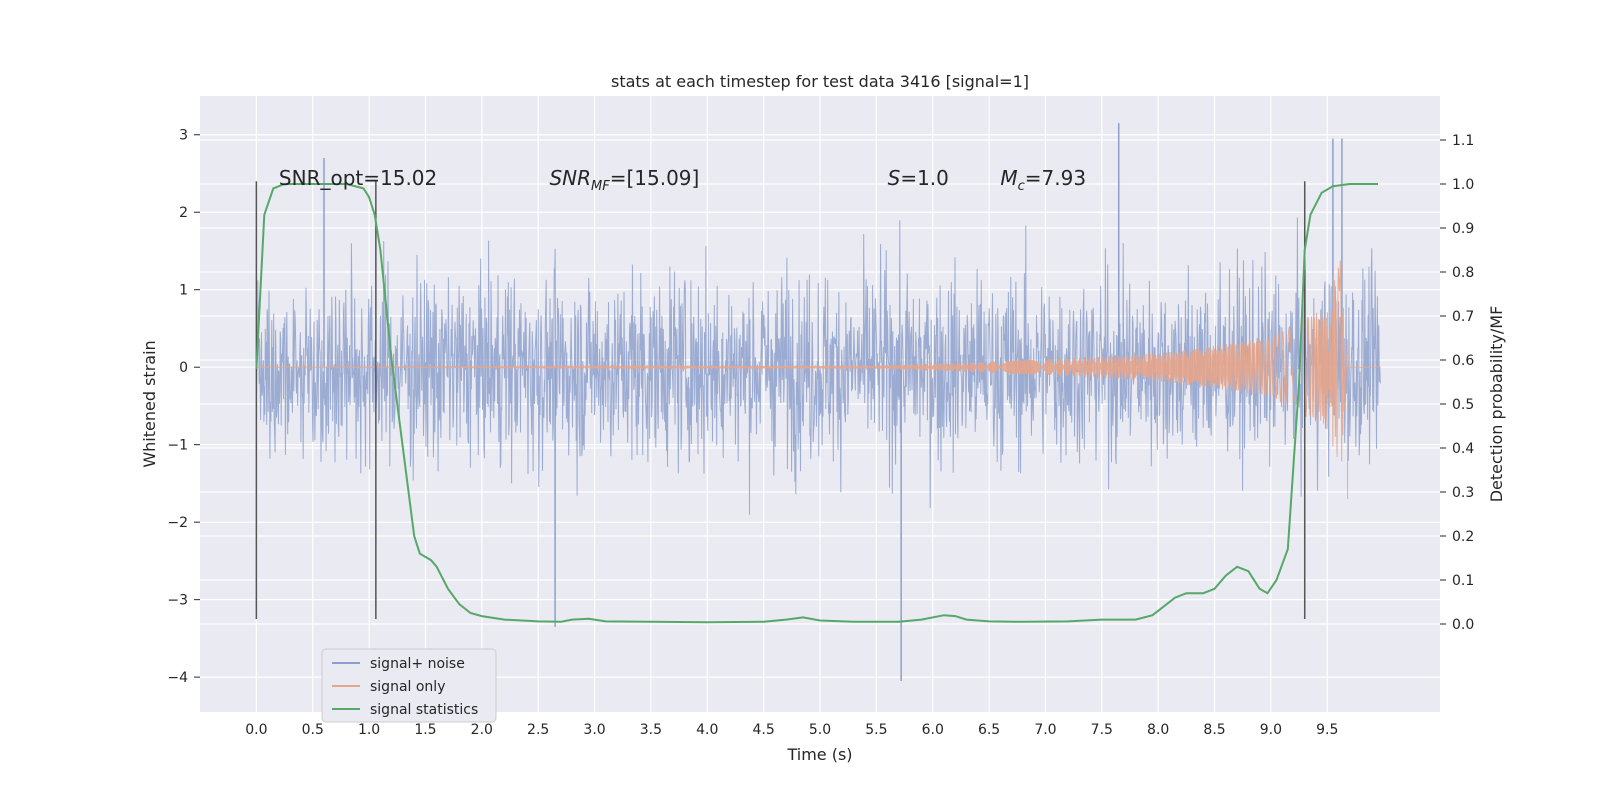  I want to click on x-tick-label: 7.5, so click(1102, 730).